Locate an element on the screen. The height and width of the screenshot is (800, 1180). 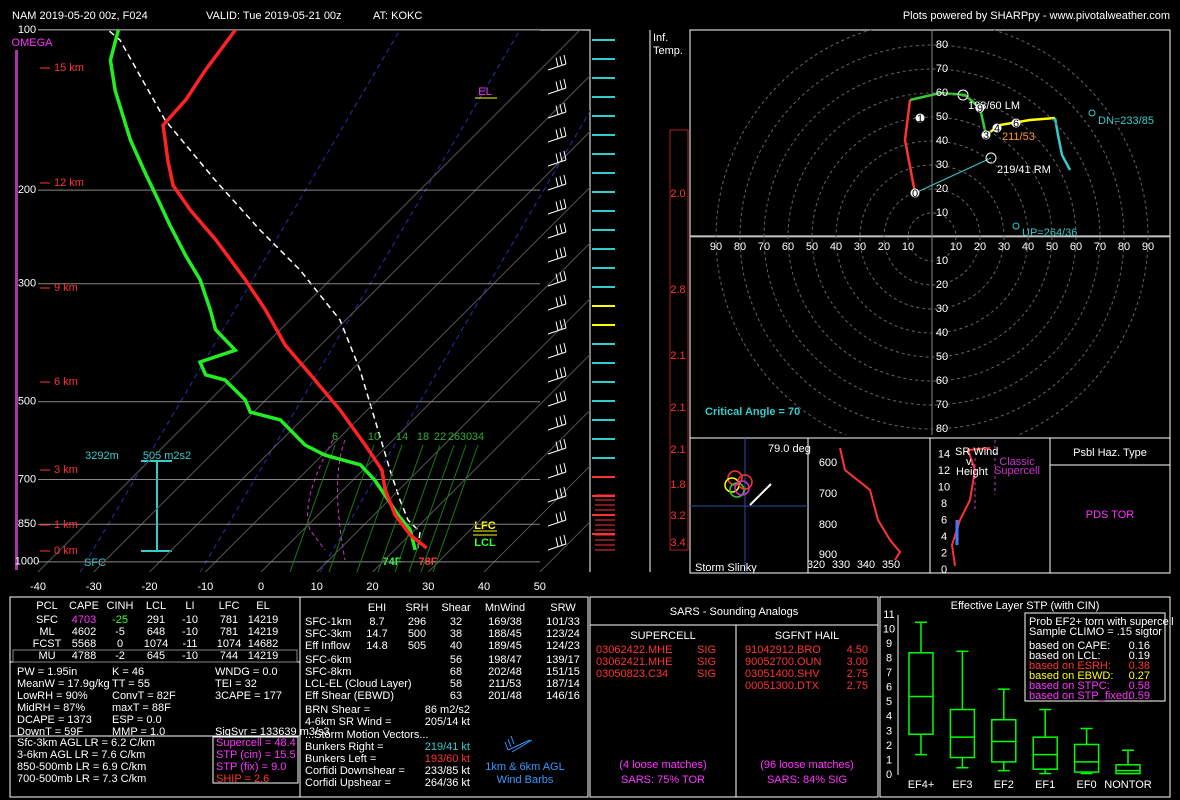
pressure-tick-label: 300 is located at coordinates (27, 284).